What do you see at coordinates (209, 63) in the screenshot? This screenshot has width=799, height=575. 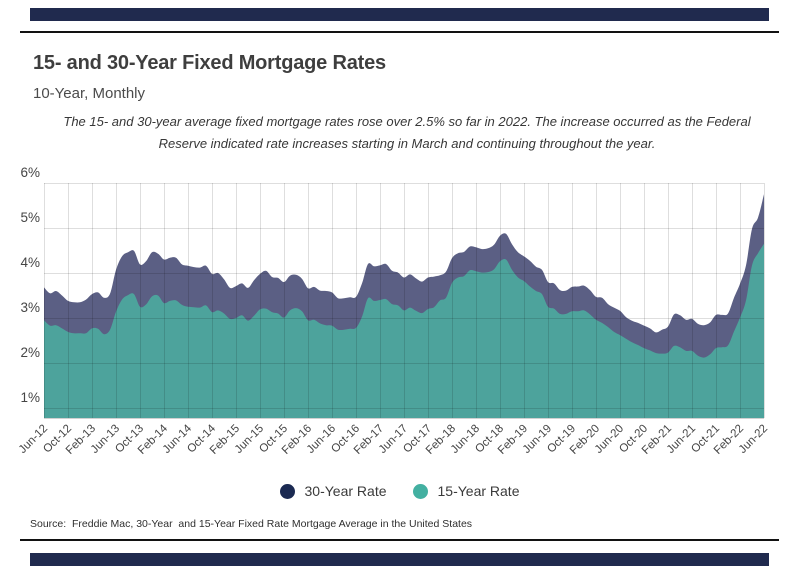 I see `page-title: 15- and 30-Year Fixed Mortgage Rates` at bounding box center [209, 63].